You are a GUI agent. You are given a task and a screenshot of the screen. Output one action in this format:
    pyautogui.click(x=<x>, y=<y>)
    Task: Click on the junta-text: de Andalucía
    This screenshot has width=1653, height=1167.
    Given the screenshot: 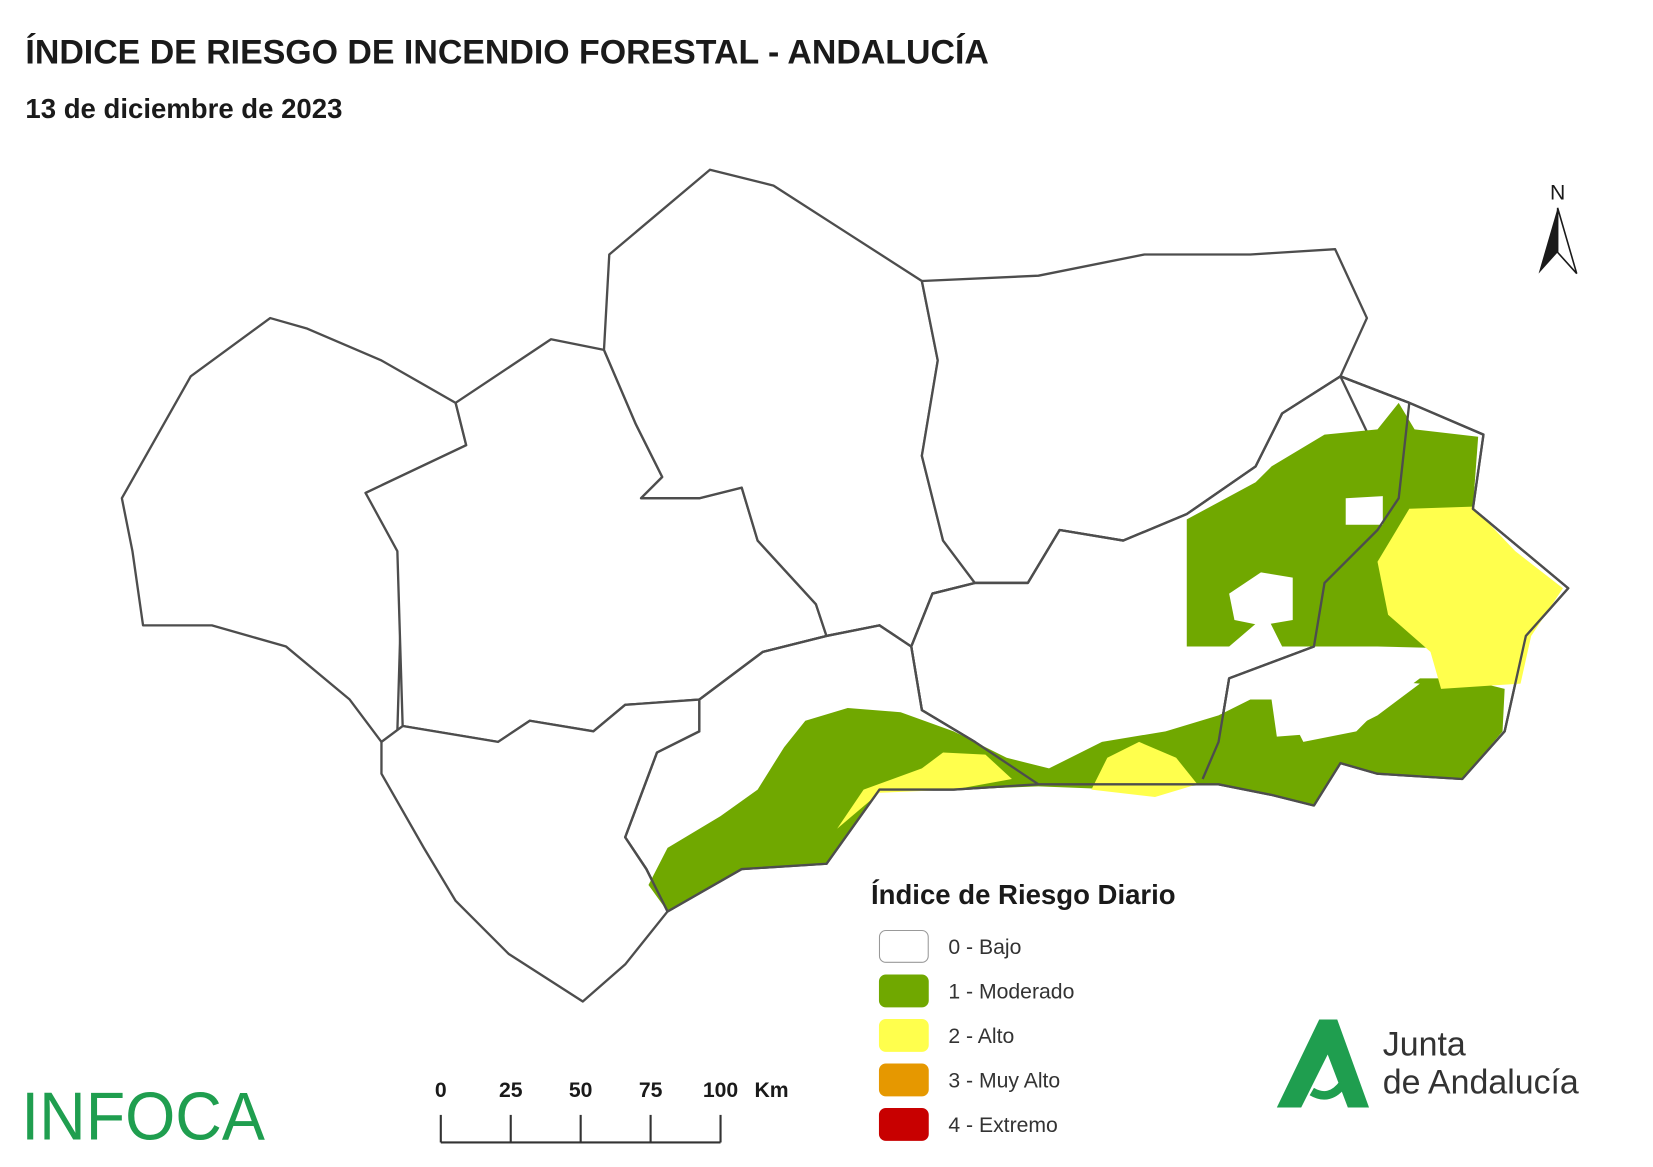 What is the action you would take?
    pyautogui.click(x=1481, y=1083)
    